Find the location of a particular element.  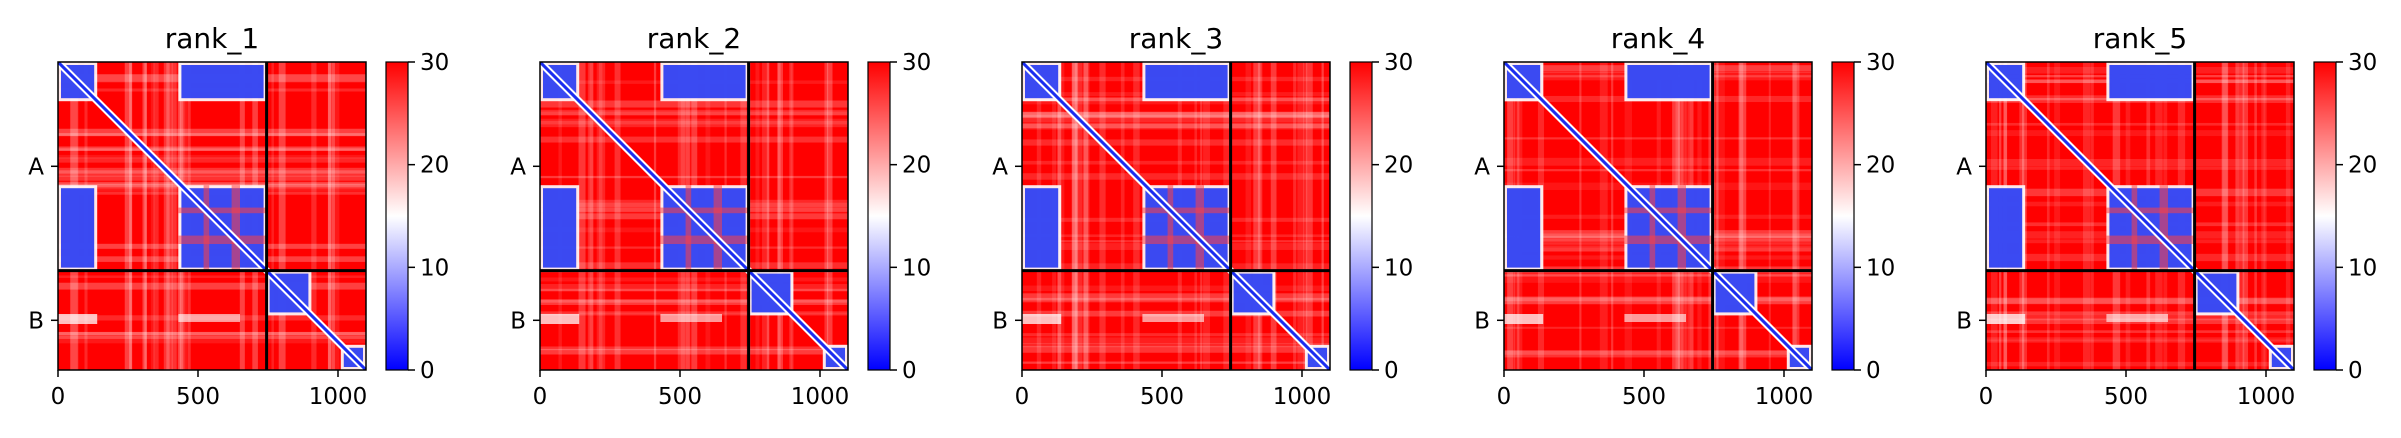

panel-title: rank_1 is located at coordinates (212, 38).